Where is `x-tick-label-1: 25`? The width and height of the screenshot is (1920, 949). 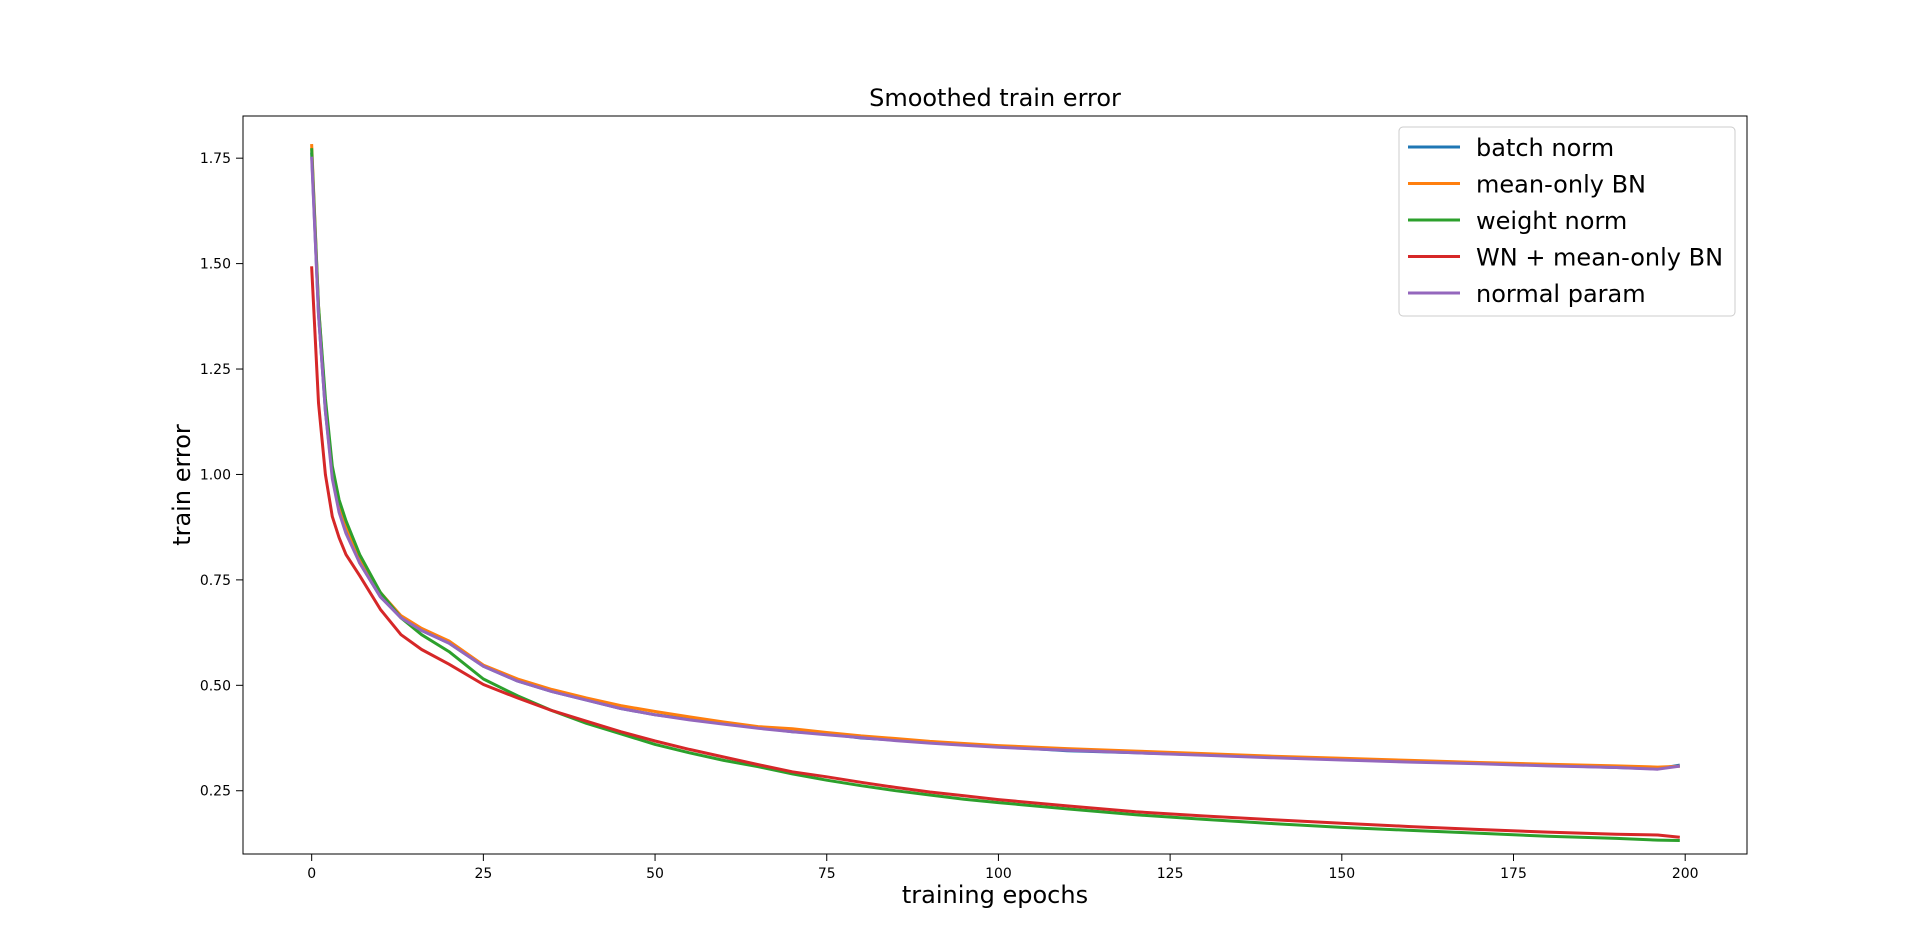
x-tick-label-1: 25 is located at coordinates (483, 874).